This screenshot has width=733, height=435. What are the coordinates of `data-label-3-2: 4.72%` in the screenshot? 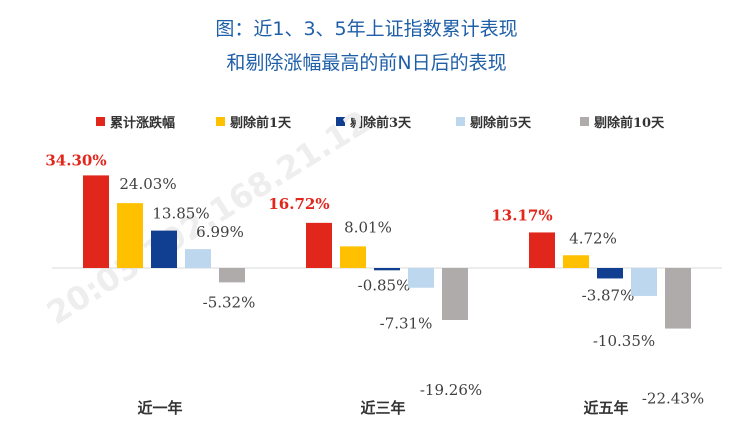 It's located at (593, 238).